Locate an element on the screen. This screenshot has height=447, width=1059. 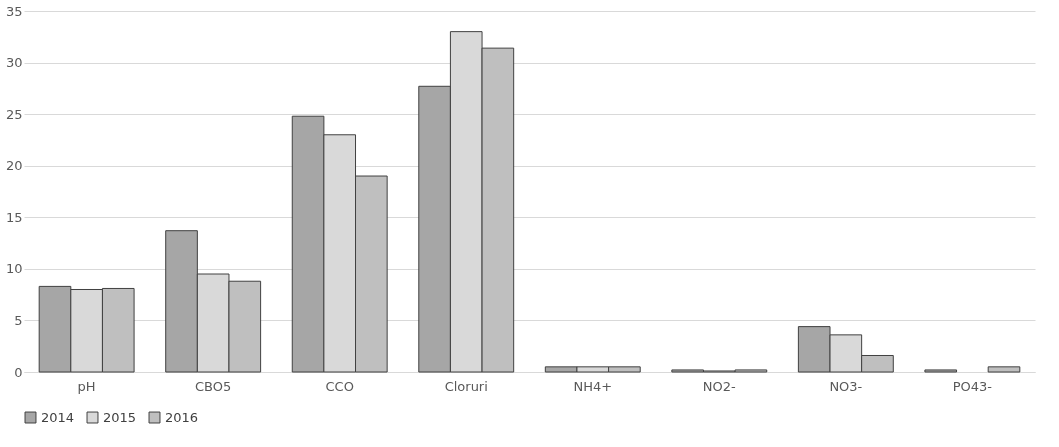
y-tick-label: 5 is located at coordinates (18, 320).